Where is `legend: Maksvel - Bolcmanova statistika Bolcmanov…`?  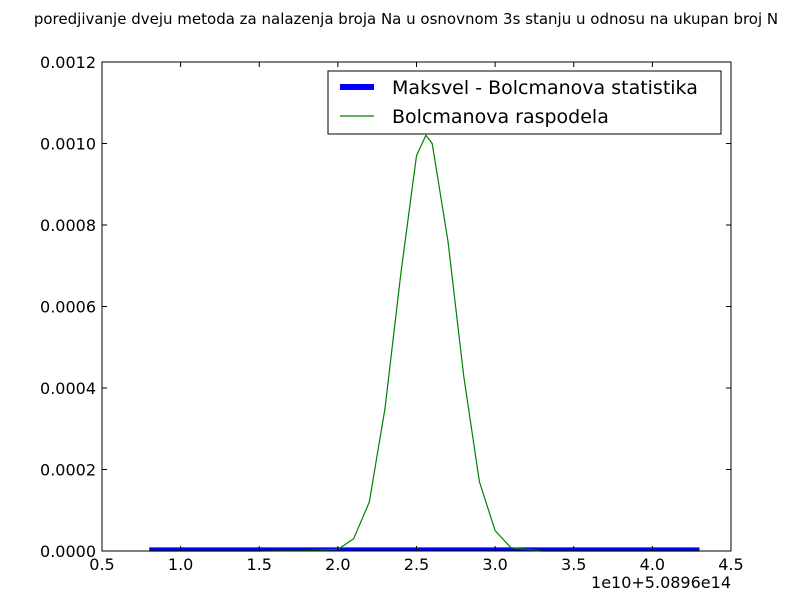 legend: Maksvel - Bolcmanova statistika Bolcmanov… is located at coordinates (524, 102).